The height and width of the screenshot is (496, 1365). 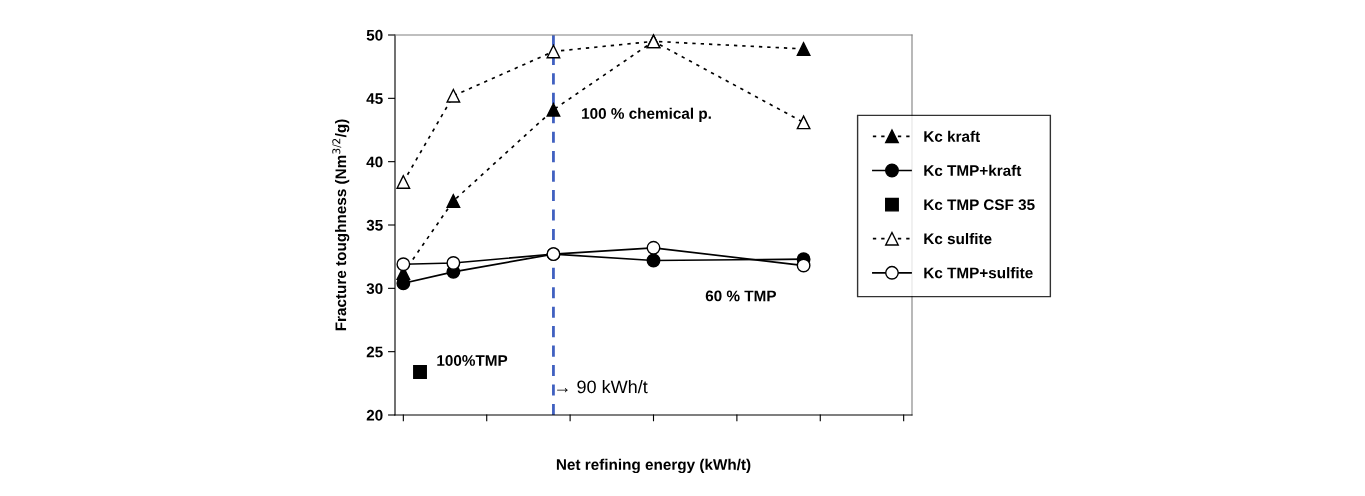 What do you see at coordinates (374, 289) in the screenshot?
I see `y-tick-label: 30` at bounding box center [374, 289].